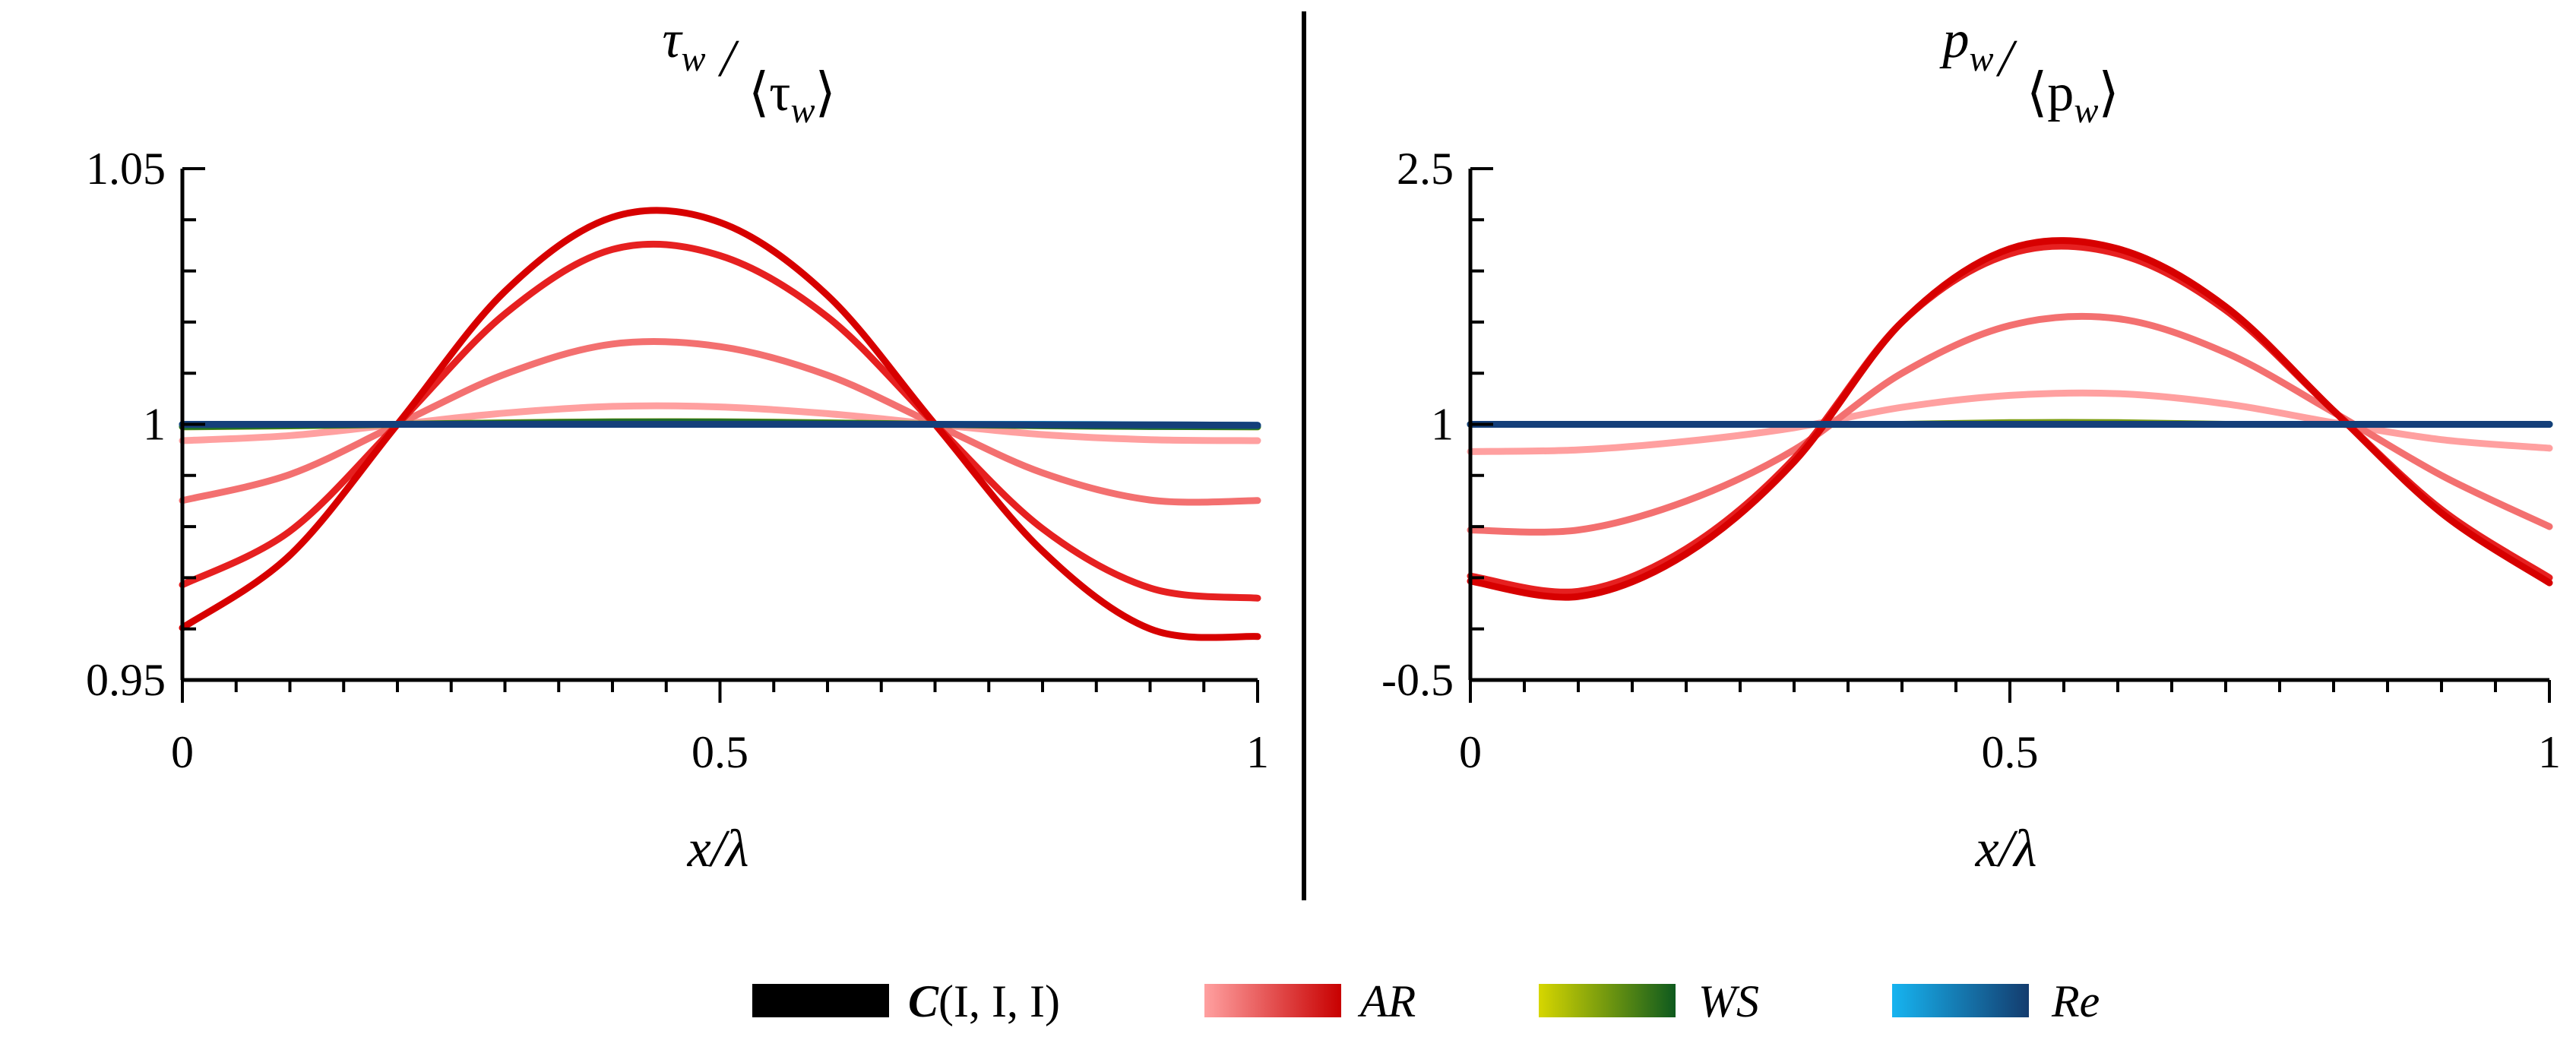 The height and width of the screenshot is (1050, 2576). What do you see at coordinates (820, 1000) in the screenshot?
I see `legend-swatch-c` at bounding box center [820, 1000].